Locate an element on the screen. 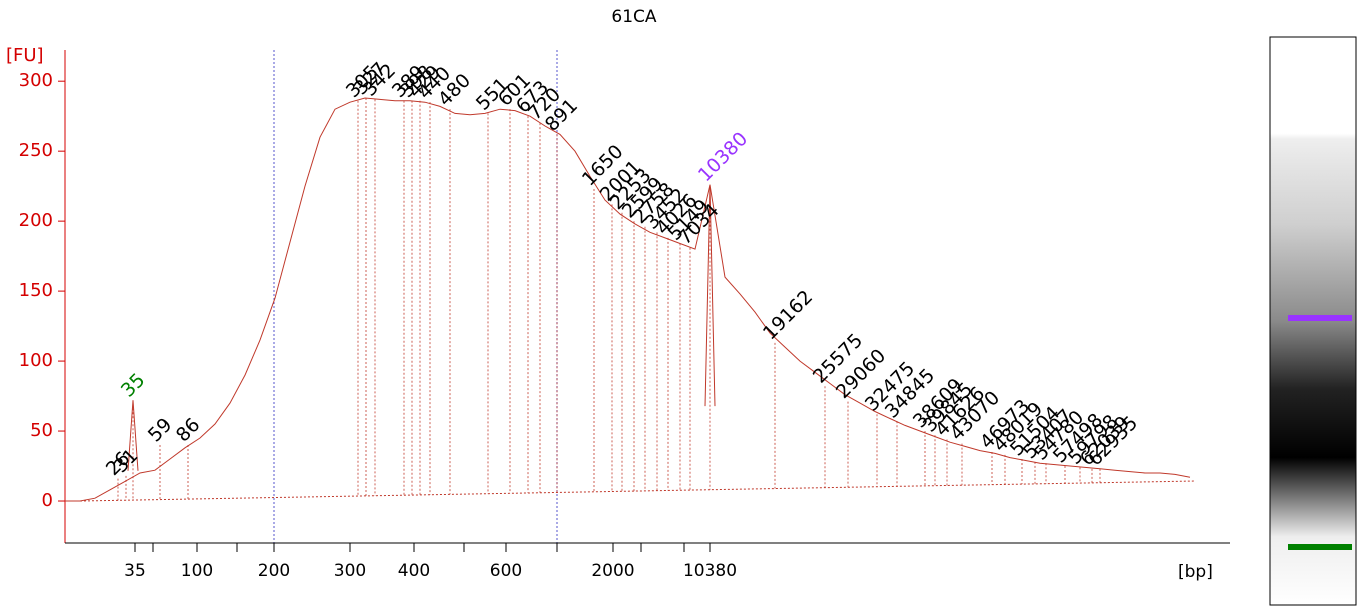 The height and width of the screenshot is (609, 1361). peak-label: 19162 is located at coordinates (788, 315).